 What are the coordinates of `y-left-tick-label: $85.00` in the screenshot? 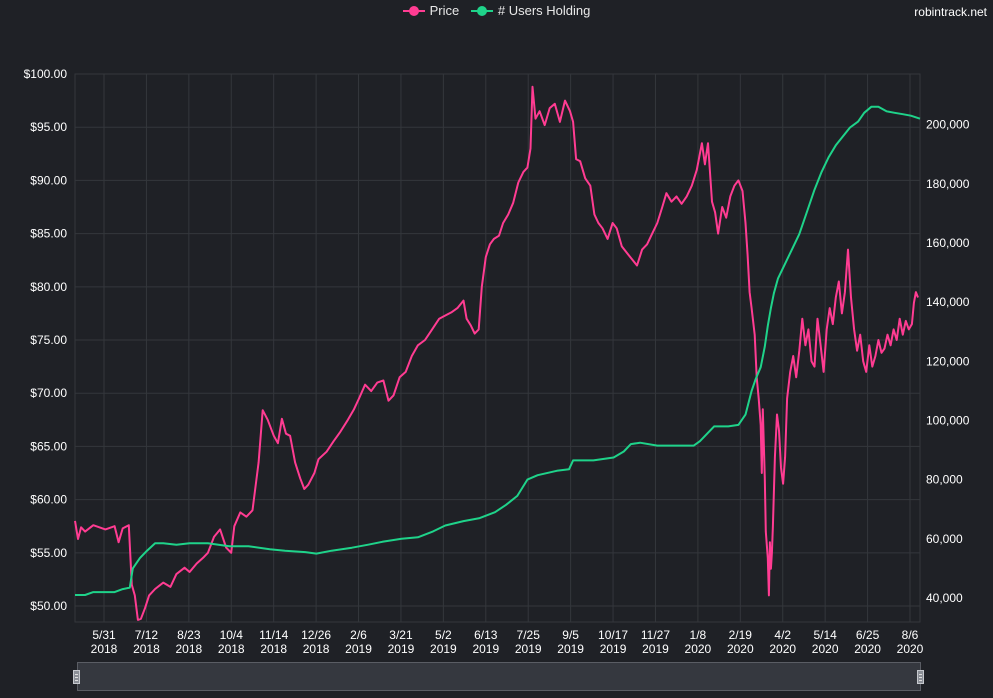 It's located at (48, 234).